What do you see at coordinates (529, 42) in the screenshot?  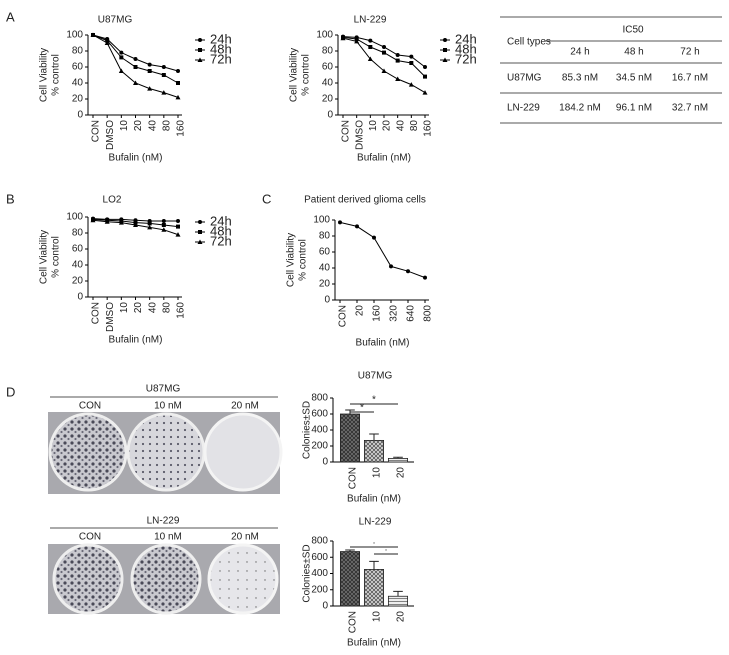 I see `table-header: Cell types` at bounding box center [529, 42].